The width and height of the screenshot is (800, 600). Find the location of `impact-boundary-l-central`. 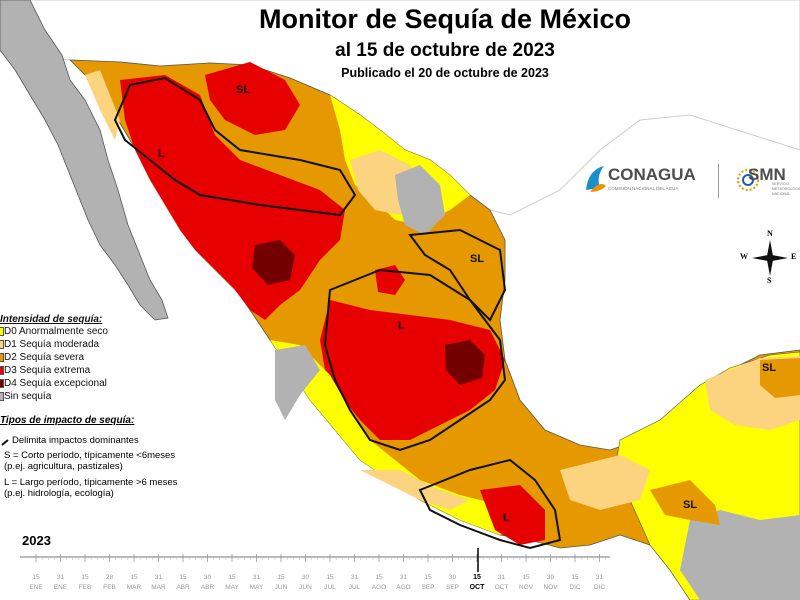

impact-boundary-l-central is located at coordinates (415, 360).